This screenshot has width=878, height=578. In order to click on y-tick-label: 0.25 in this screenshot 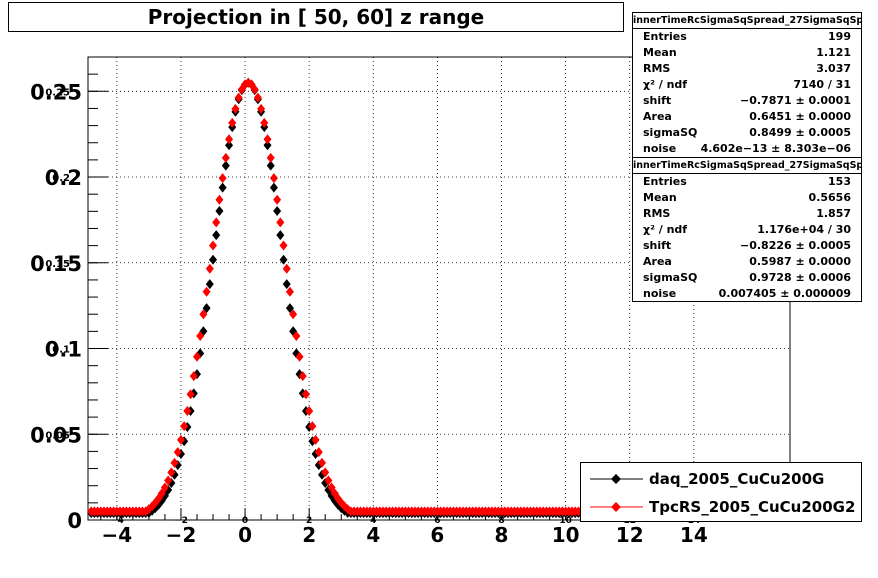, I will do `click(56, 92)`.